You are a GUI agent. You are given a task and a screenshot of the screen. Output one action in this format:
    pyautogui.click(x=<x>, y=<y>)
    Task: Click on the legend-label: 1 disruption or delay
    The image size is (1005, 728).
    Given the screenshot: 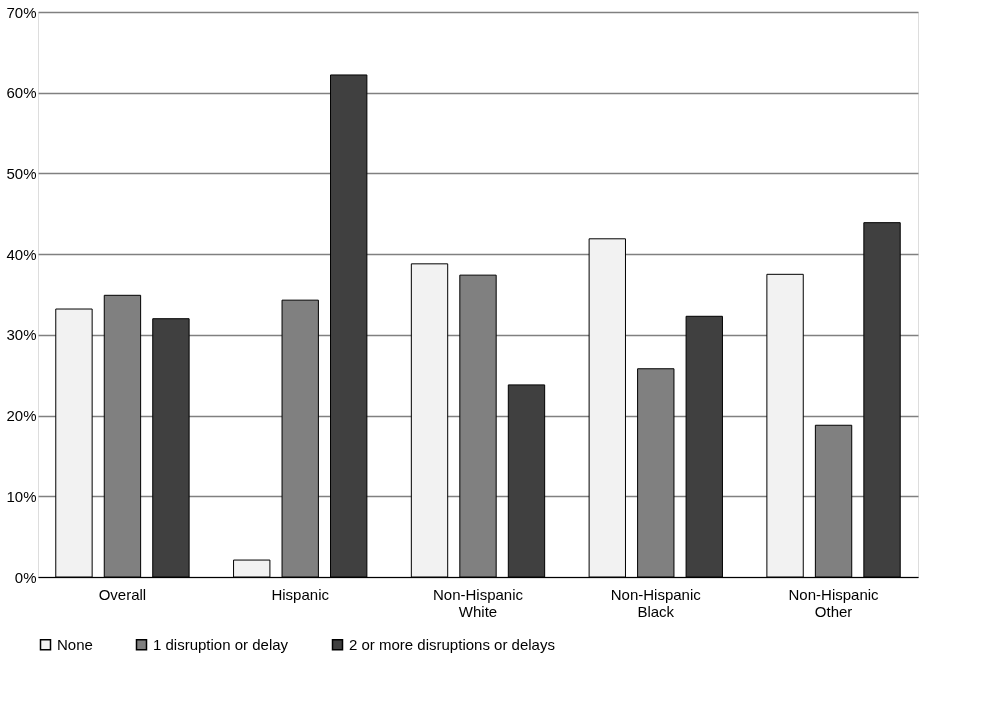 What is the action you would take?
    pyautogui.click(x=221, y=644)
    